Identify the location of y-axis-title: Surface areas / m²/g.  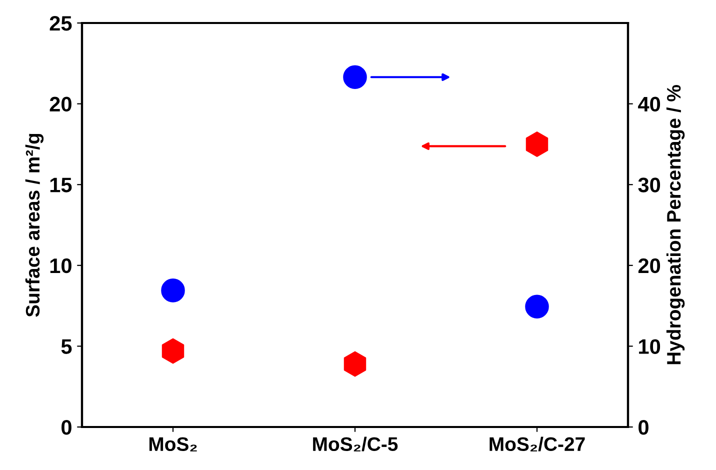
(34, 225).